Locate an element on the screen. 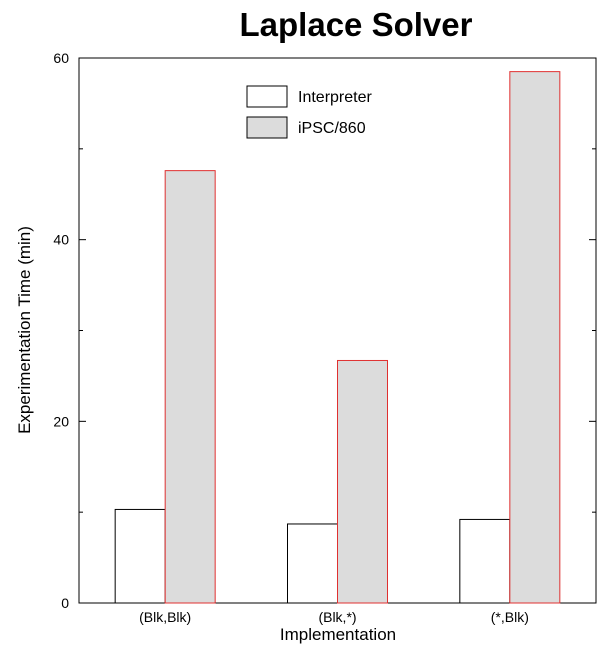 Image resolution: width=598 pixels, height=649 pixels. x-axis: (Blk,Blk) (Blk,*) (*,Blk) is located at coordinates (334, 617).